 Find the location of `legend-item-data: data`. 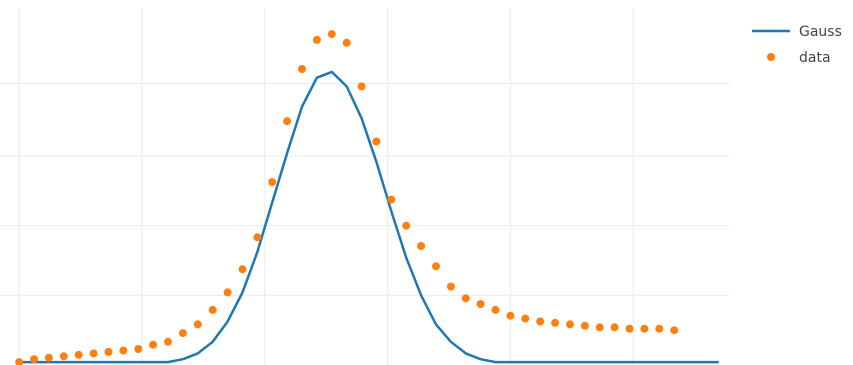

legend-item-data: data is located at coordinates (799, 58).